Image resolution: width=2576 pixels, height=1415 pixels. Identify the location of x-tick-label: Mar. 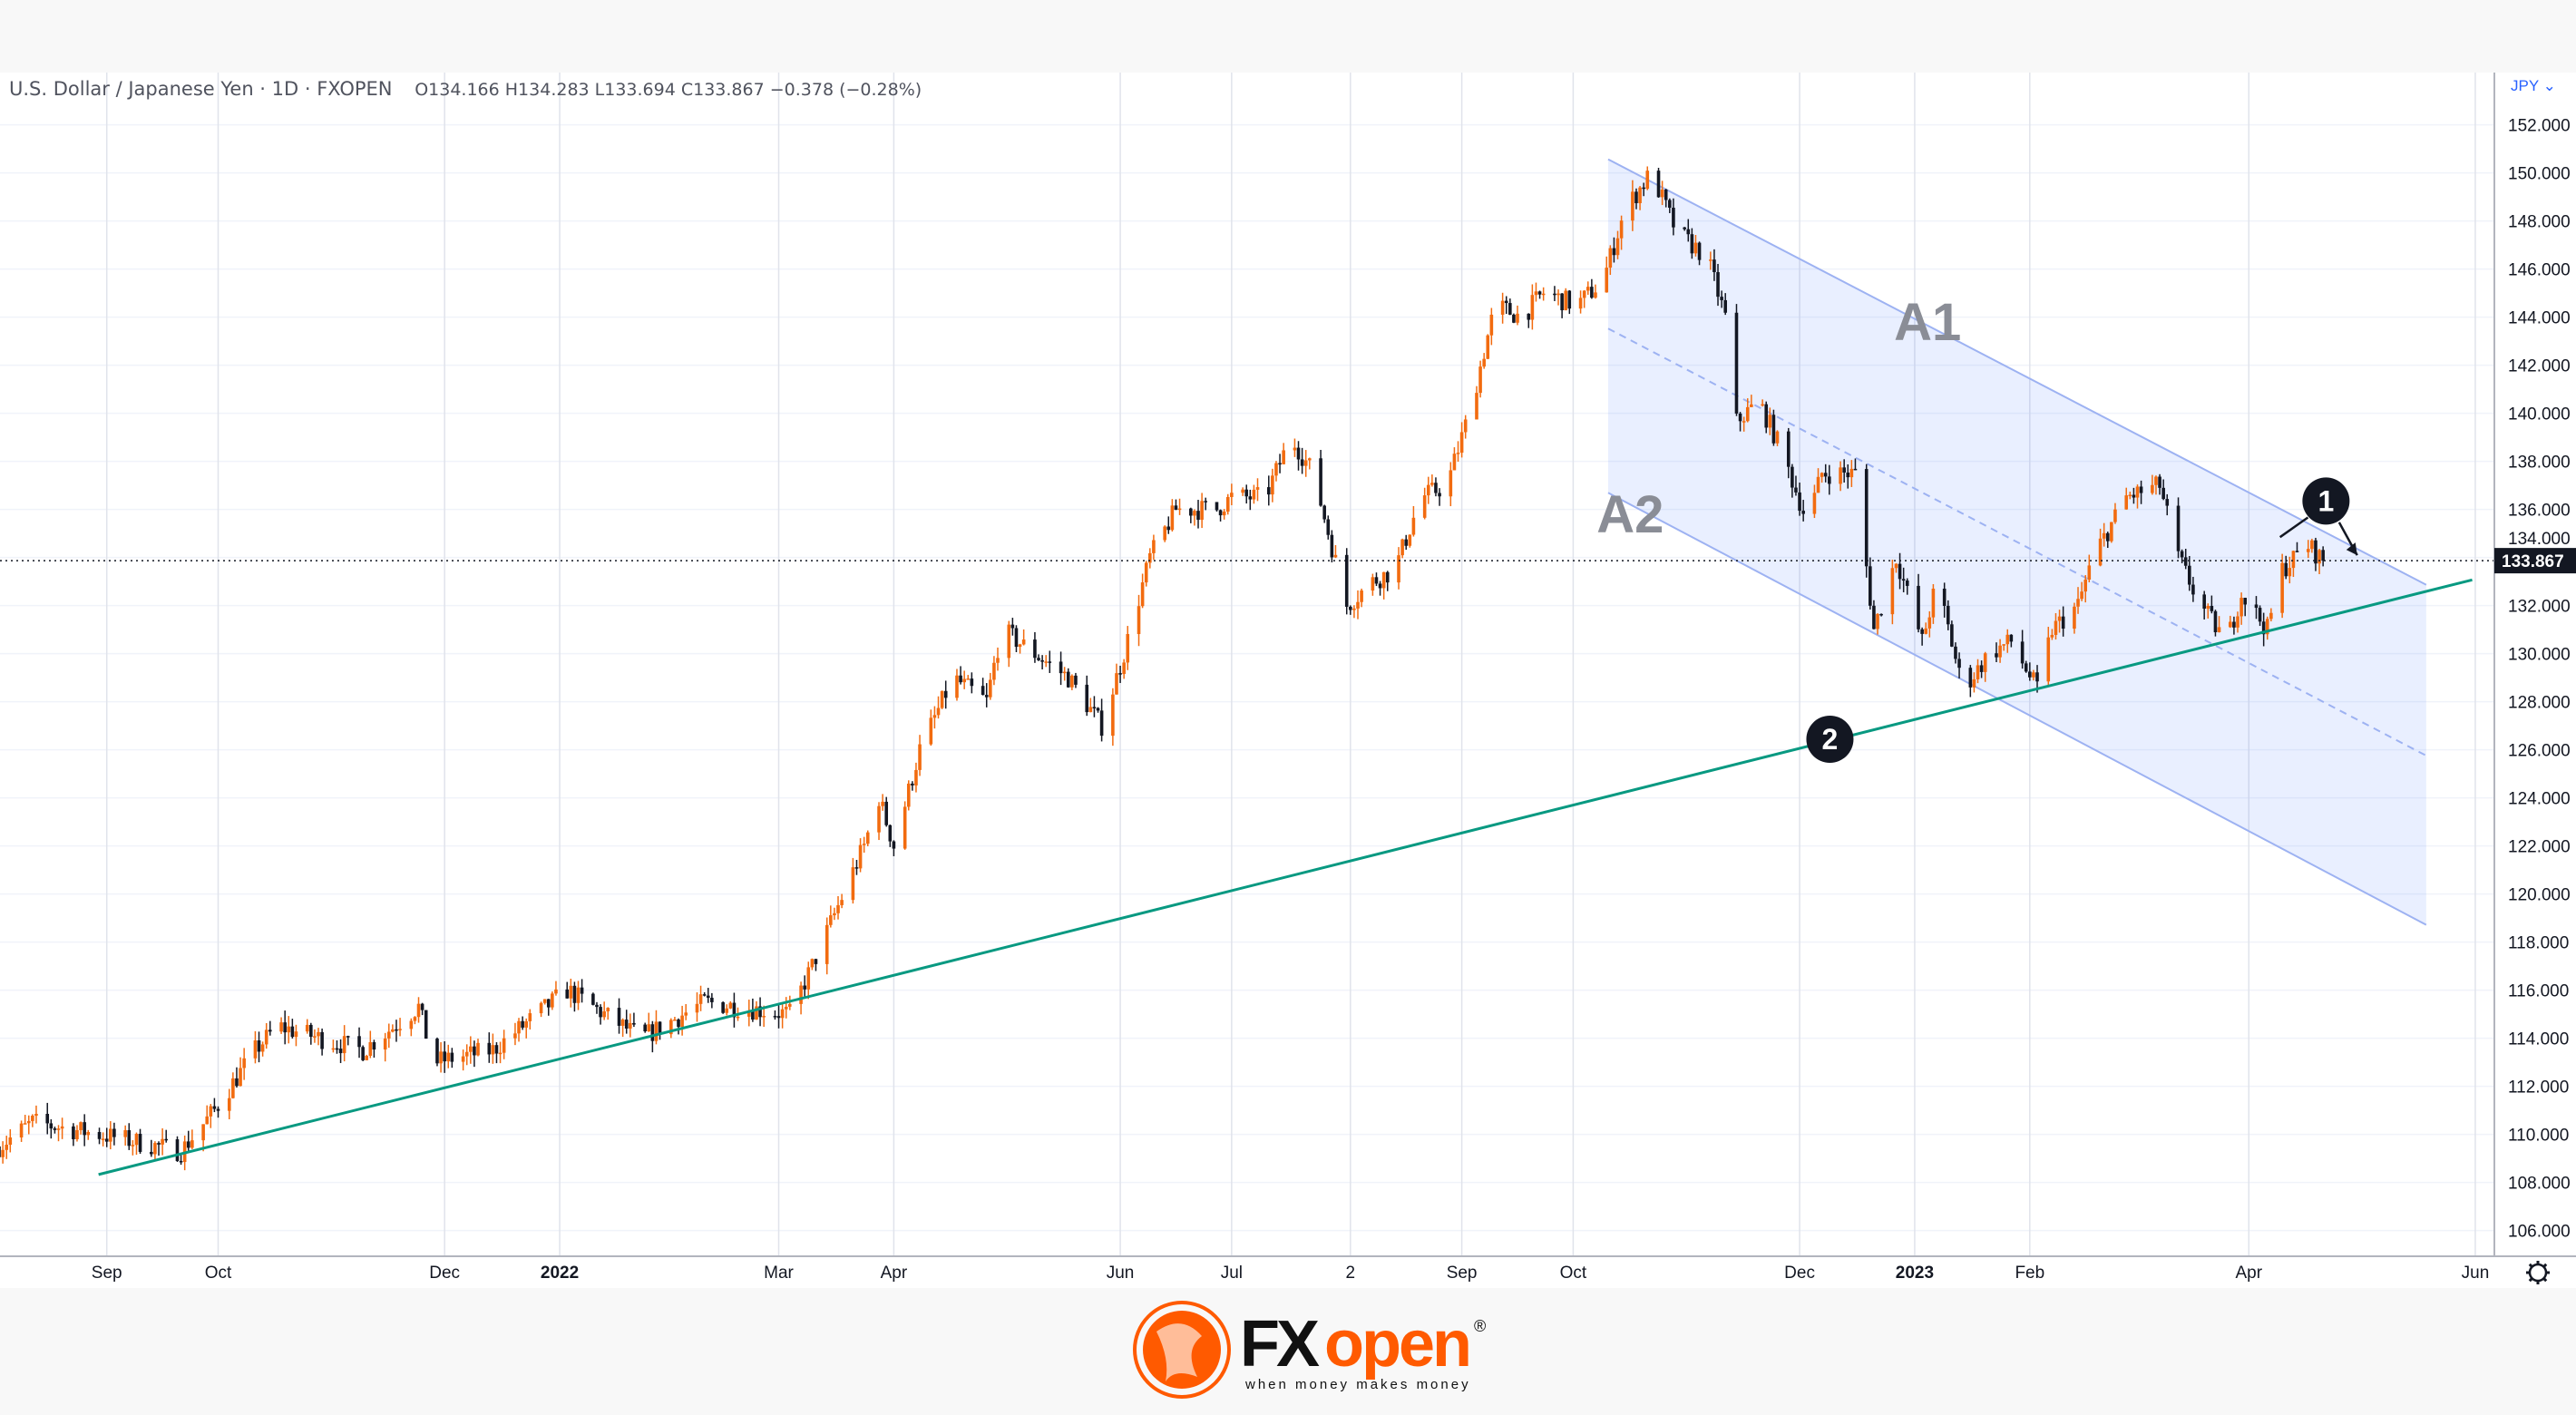
(779, 1273).